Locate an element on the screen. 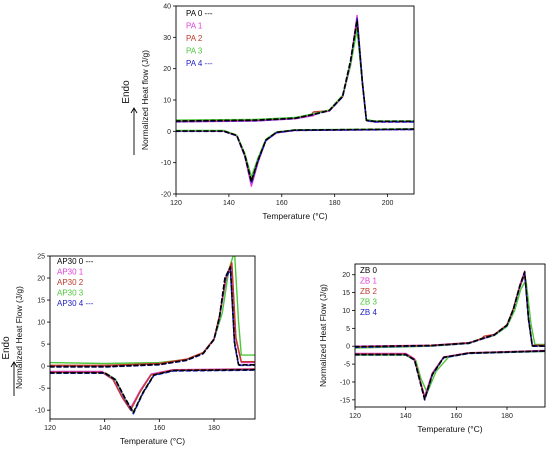 The image size is (550, 451). legend-entry: PA 0 --- is located at coordinates (199, 13).